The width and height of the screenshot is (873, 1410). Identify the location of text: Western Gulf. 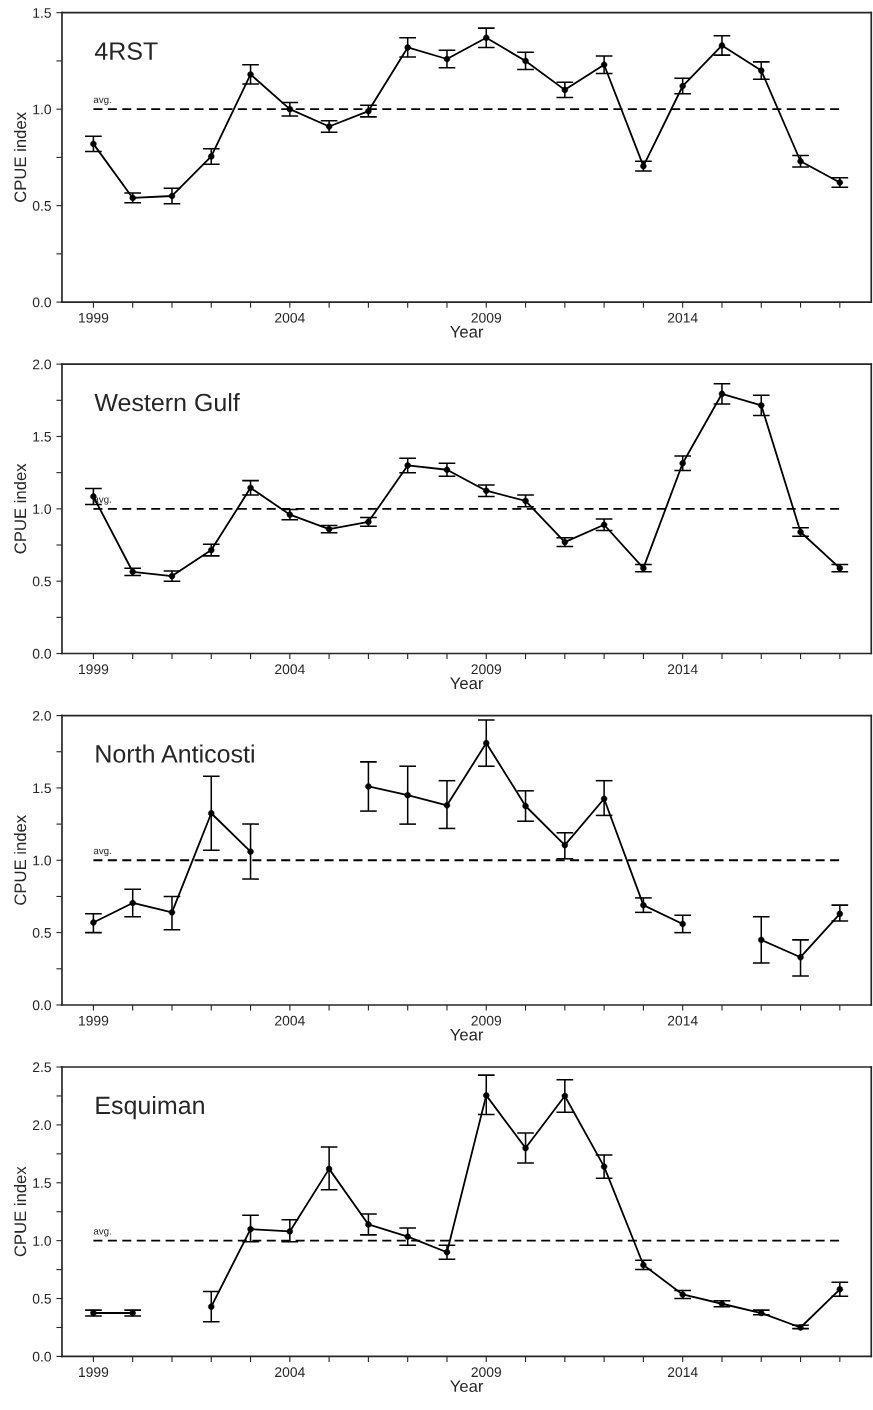
(167, 402).